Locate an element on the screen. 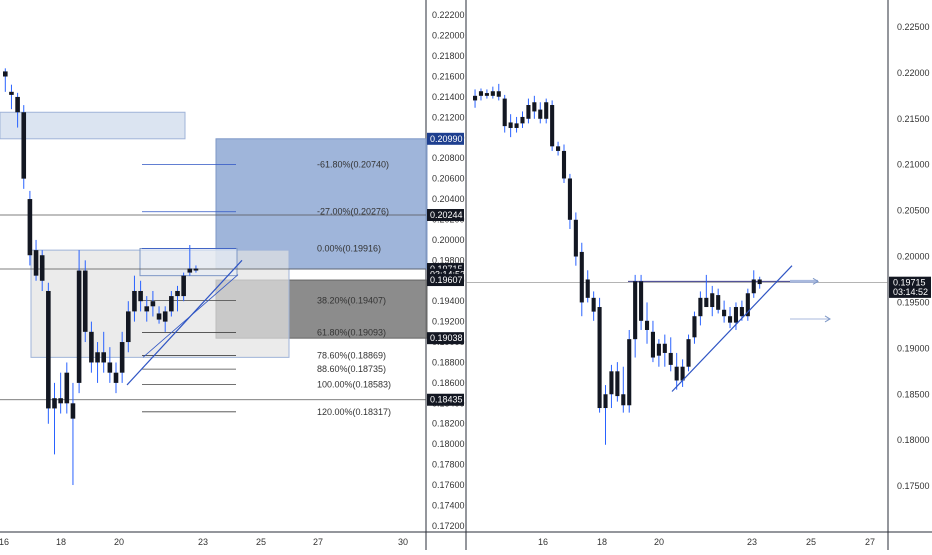 The height and width of the screenshot is (555, 932). price-label-text: 0.20244 is located at coordinates (446, 215).